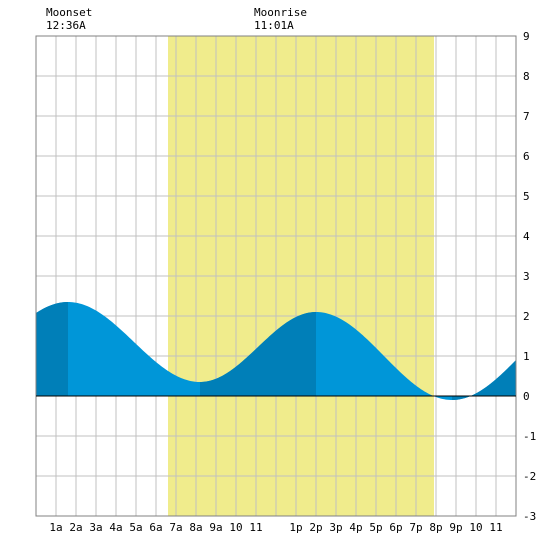 The height and width of the screenshot is (550, 550). Describe the element at coordinates (526, 316) in the screenshot. I see `y-tick-label: 2` at that location.